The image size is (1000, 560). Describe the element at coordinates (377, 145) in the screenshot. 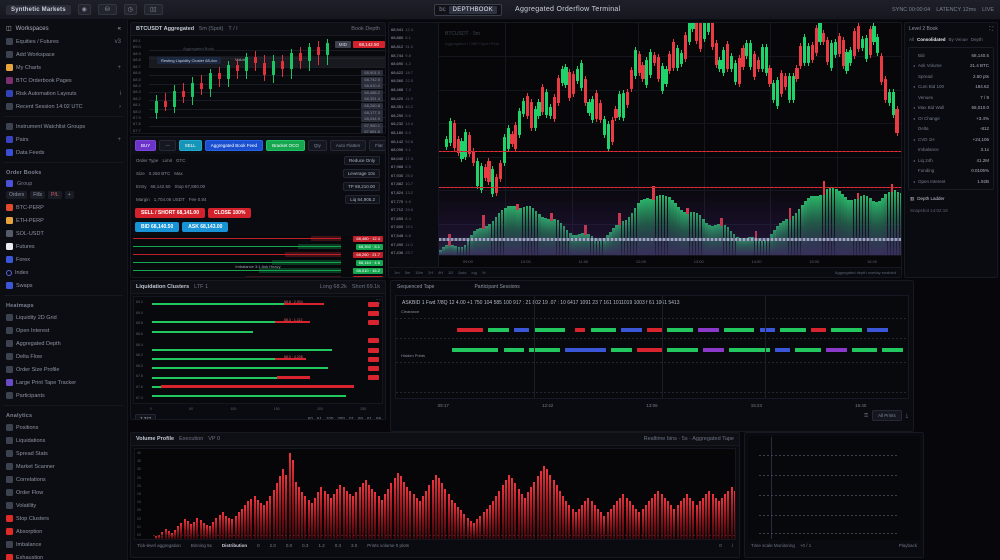

I see `ticket-toolbar-button-7: Flat` at that location.